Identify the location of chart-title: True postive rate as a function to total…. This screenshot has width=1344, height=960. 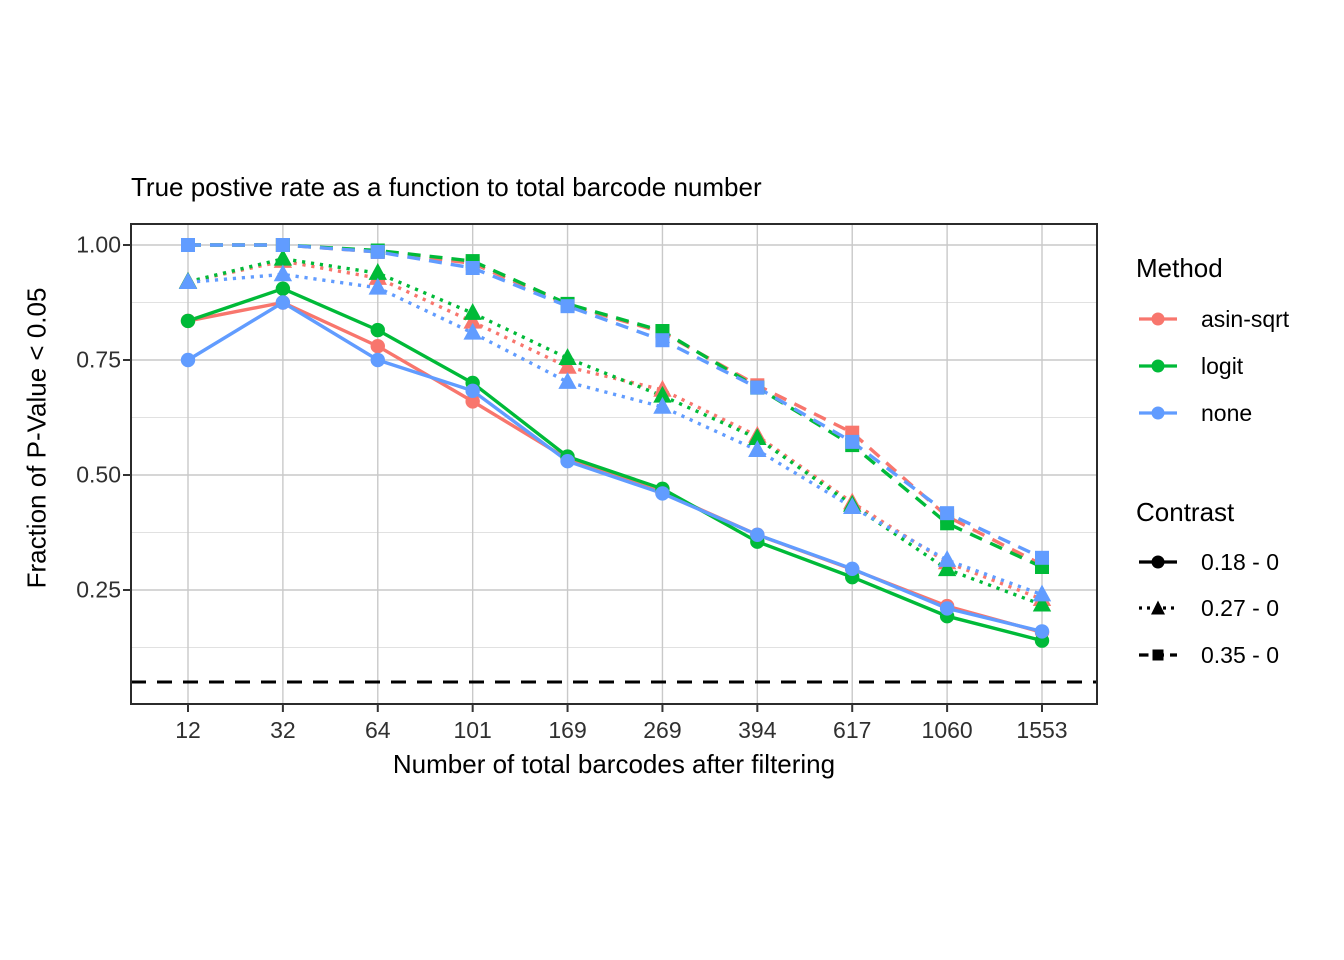
(446, 187).